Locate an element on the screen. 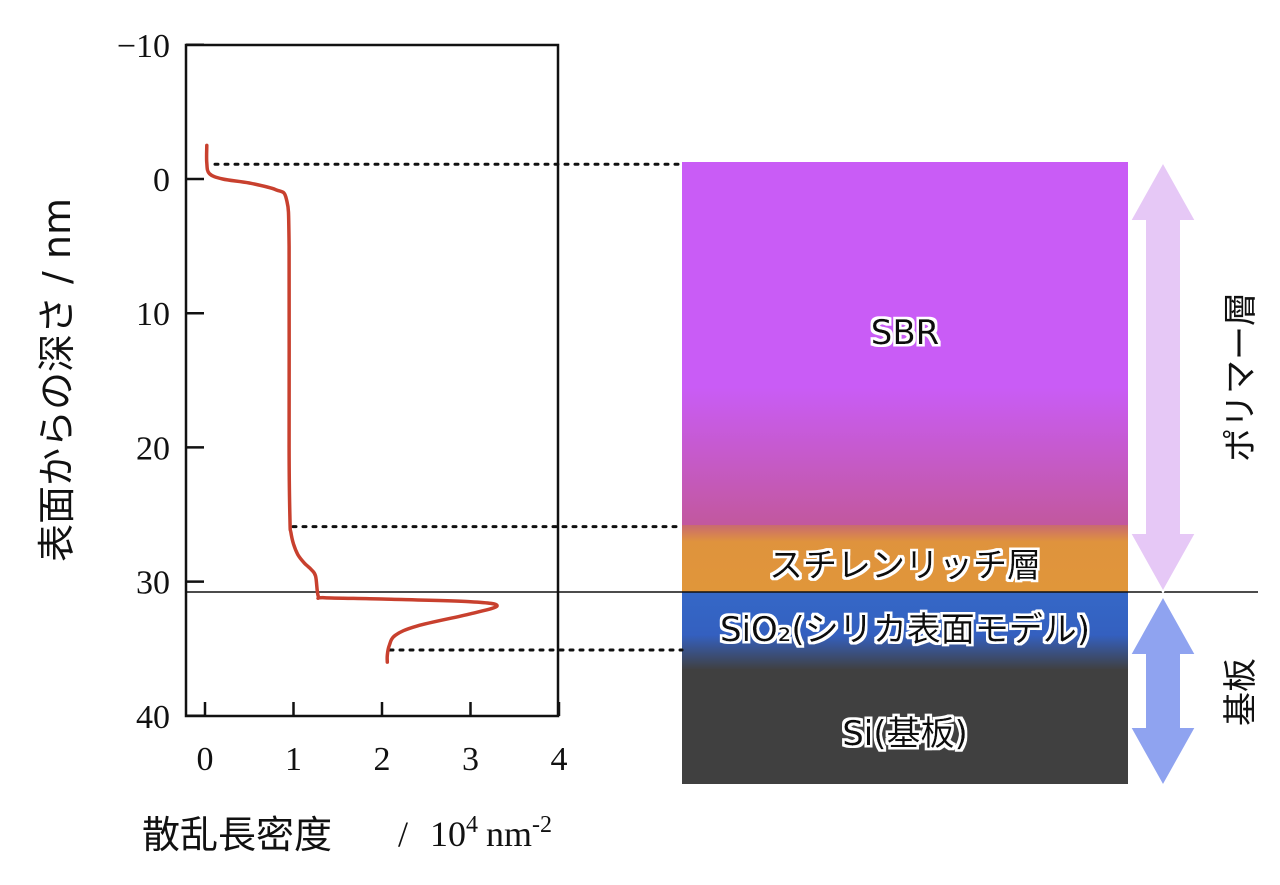 Image resolution: width=1280 pixels, height=885 pixels. layer-label-sio2: SiO₂(シリカ表面モデル) is located at coordinates (905, 630).